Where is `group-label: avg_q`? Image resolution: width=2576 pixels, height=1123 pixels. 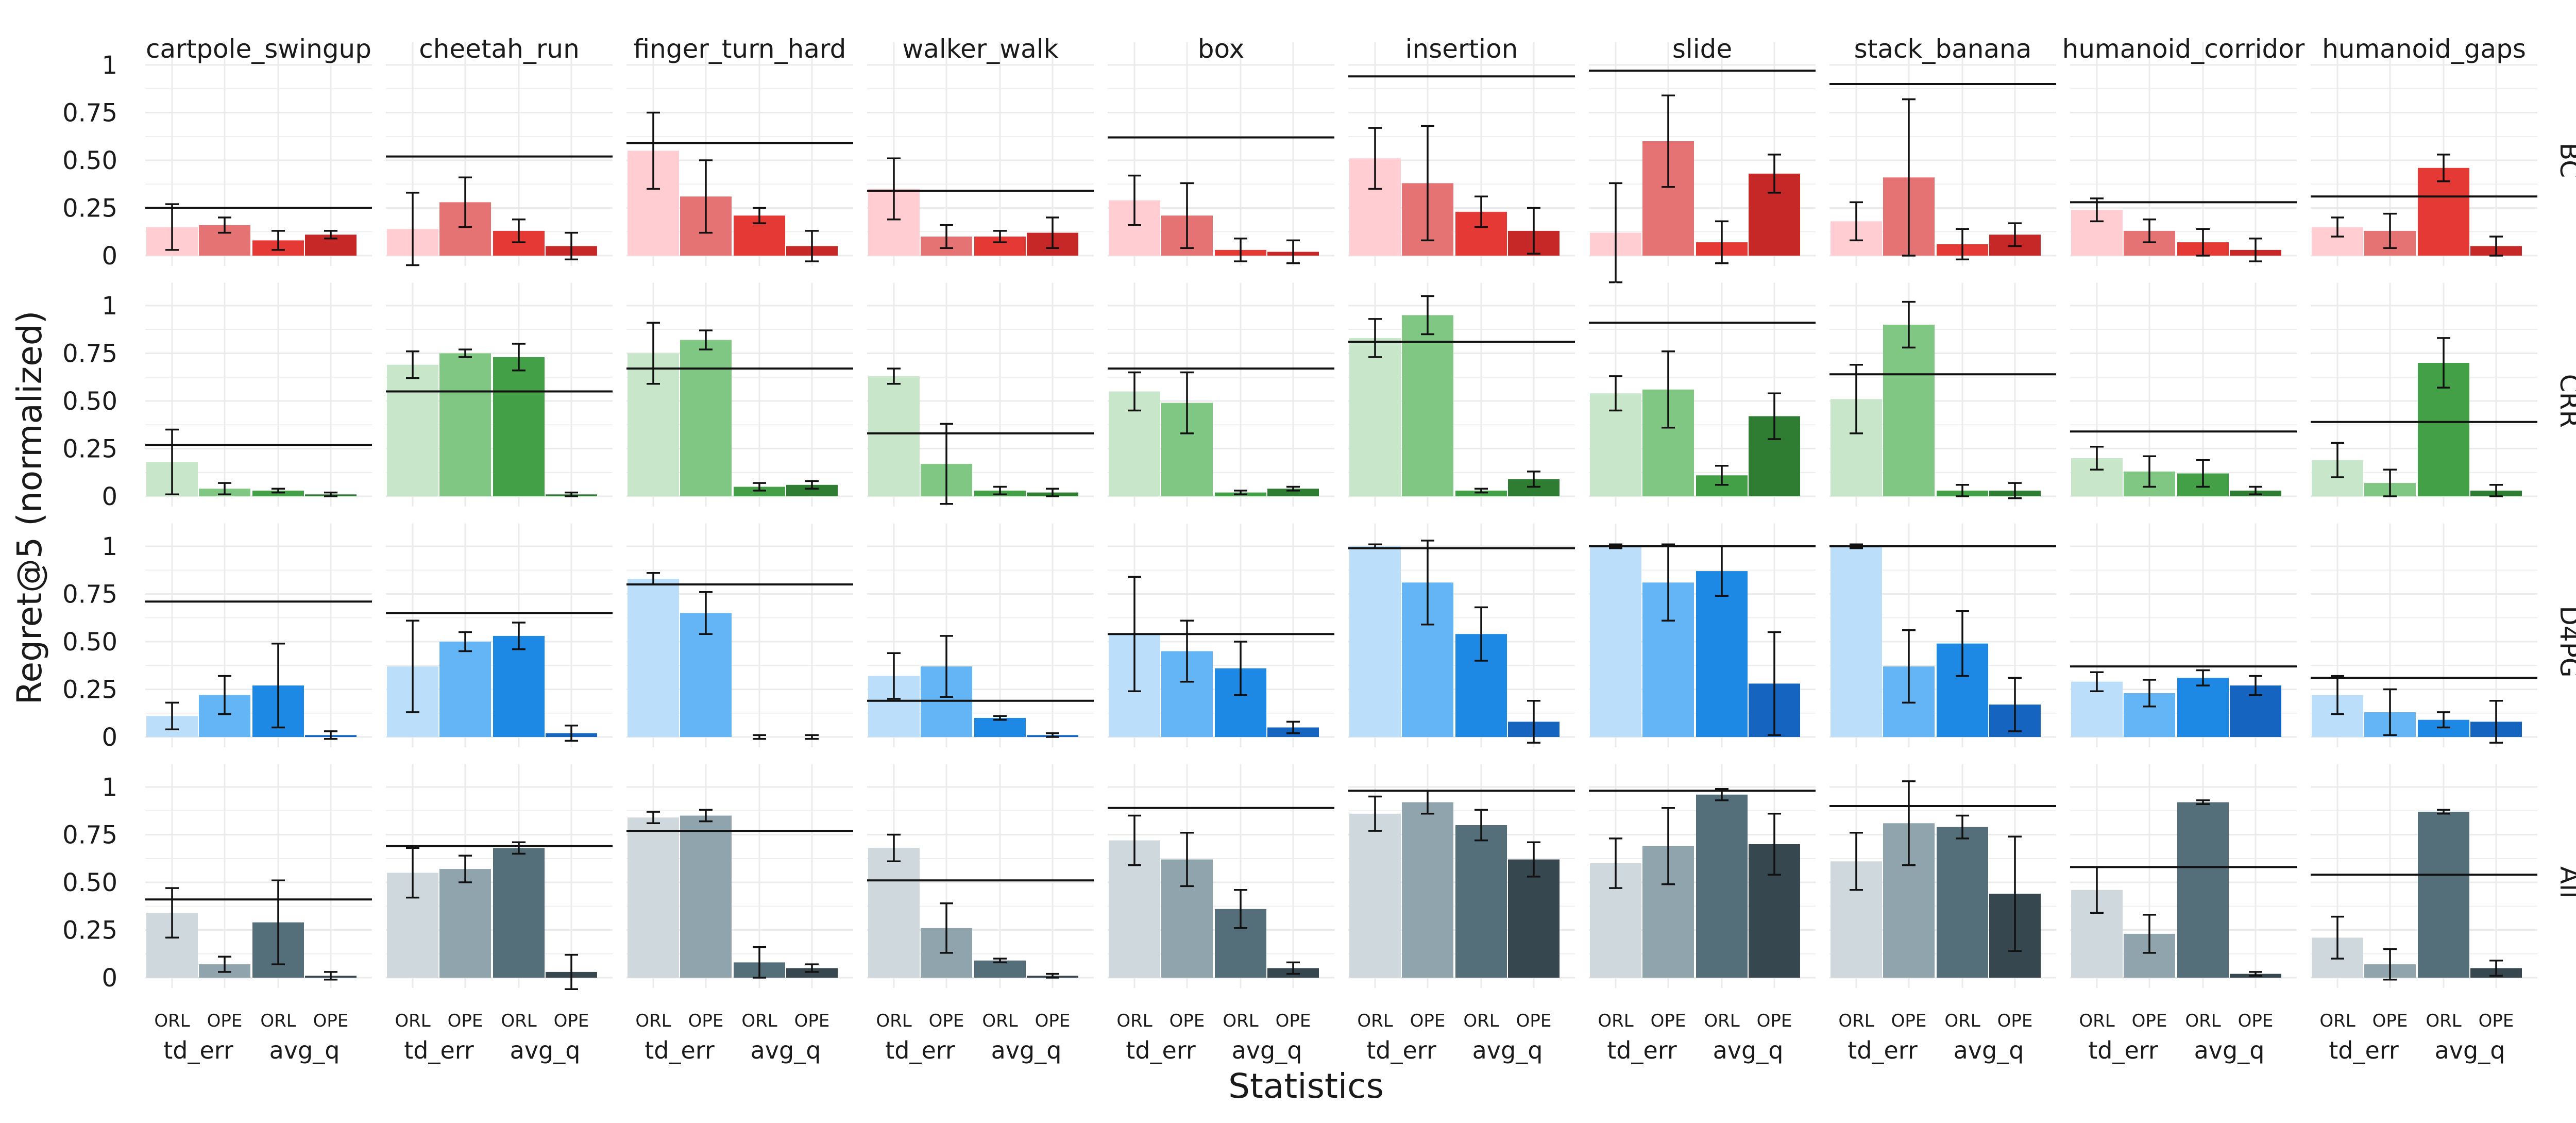
group-label: avg_q is located at coordinates (545, 1050).